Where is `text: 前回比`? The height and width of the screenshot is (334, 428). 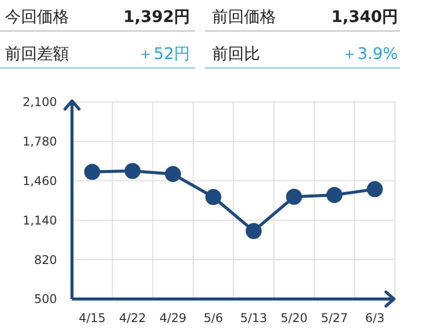 text: 前回比 is located at coordinates (236, 53).